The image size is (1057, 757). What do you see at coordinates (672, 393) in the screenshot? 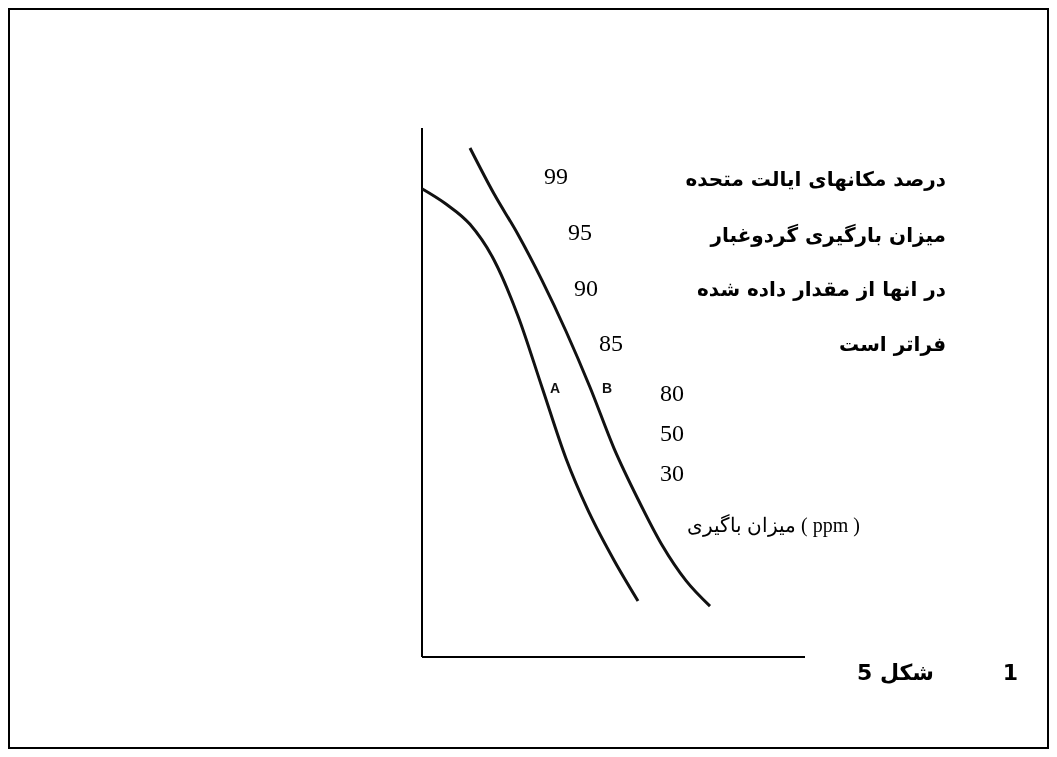
I see `annotation: 80` at bounding box center [672, 393].